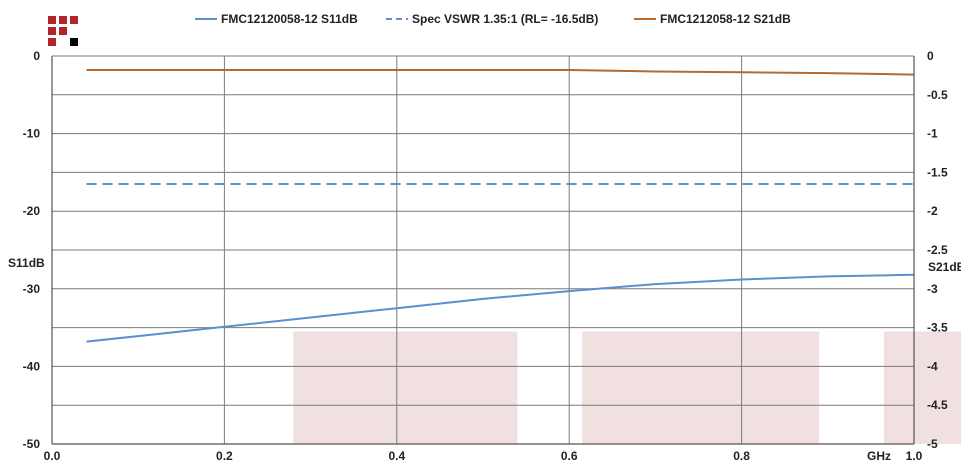 This screenshot has height=469, width=961. Describe the element at coordinates (937, 250) in the screenshot. I see `y-right-tick-label: -2.5` at that location.